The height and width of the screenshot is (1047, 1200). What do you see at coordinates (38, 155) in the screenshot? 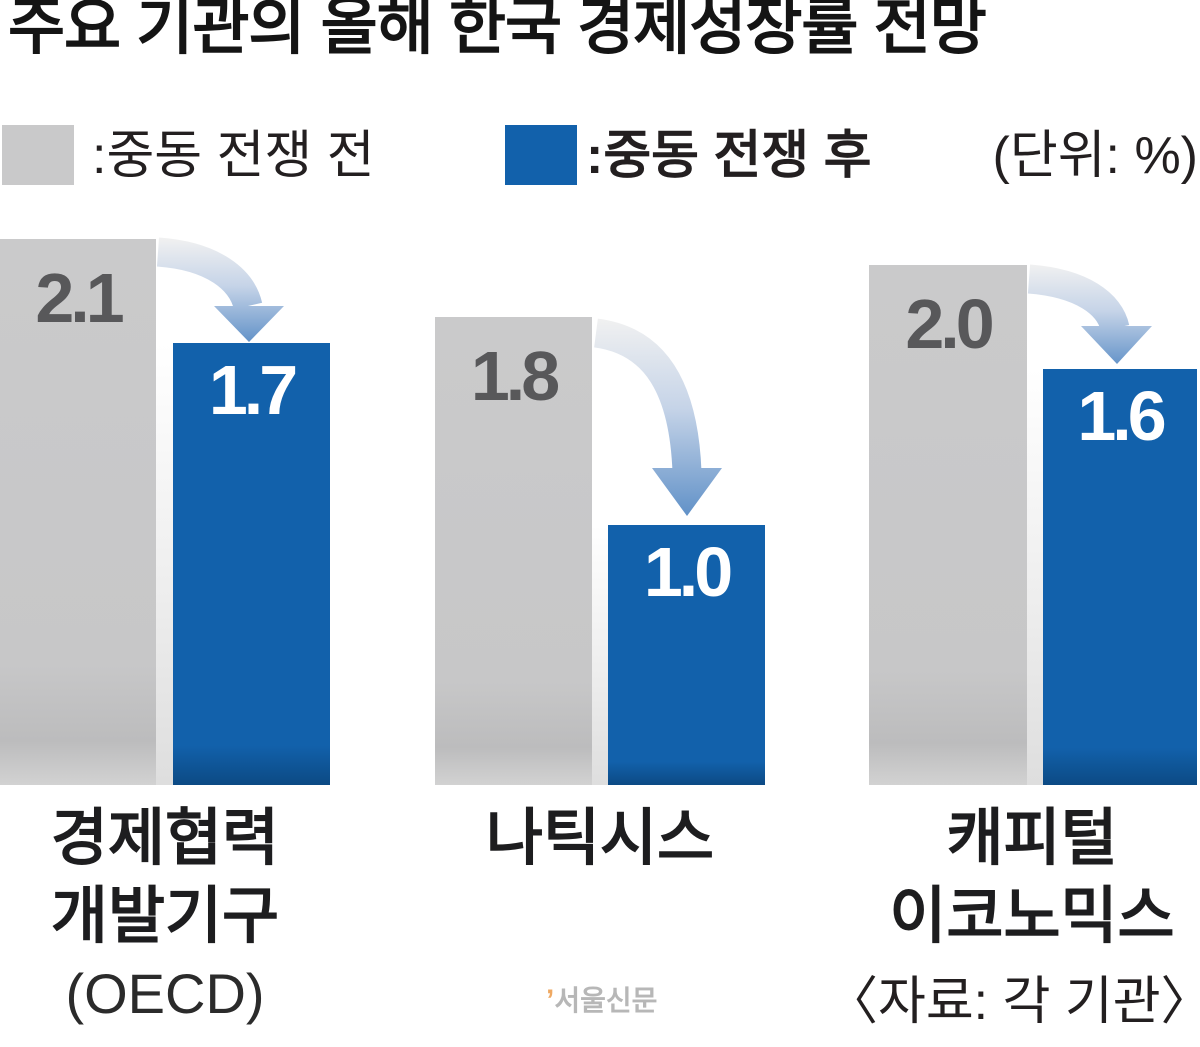
I see `legend-swatch-before` at bounding box center [38, 155].